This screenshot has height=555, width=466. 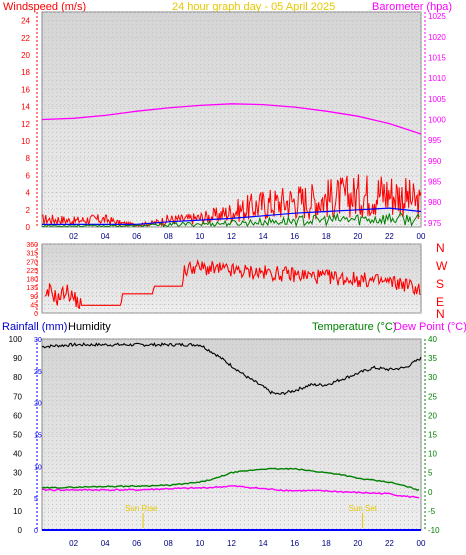 I want to click on temperature-axis-ticks: -10 -5 0 5 10 15 20 25 30 35 40, so click(x=432, y=435).